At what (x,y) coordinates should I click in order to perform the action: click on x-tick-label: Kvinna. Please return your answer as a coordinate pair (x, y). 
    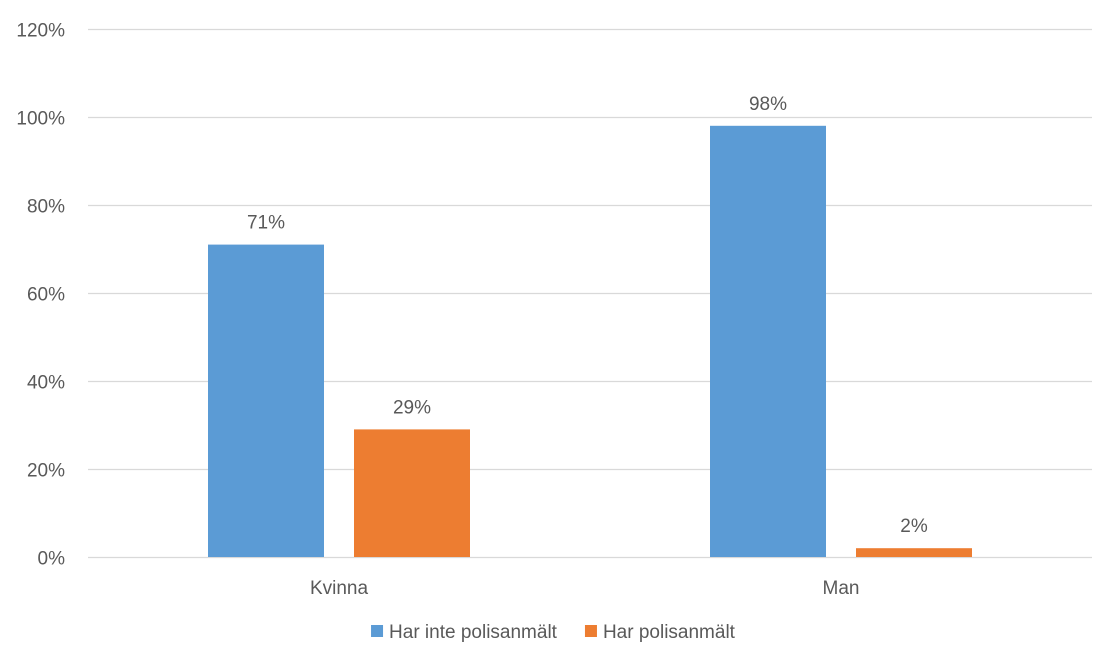
    Looking at the image, I should click on (339, 588).